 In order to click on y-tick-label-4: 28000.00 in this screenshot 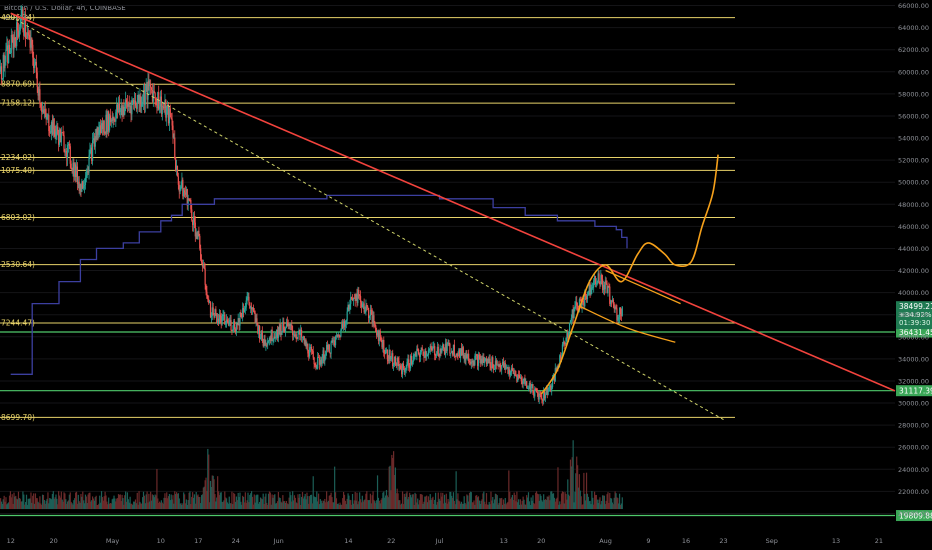, I will do `click(913, 426)`.